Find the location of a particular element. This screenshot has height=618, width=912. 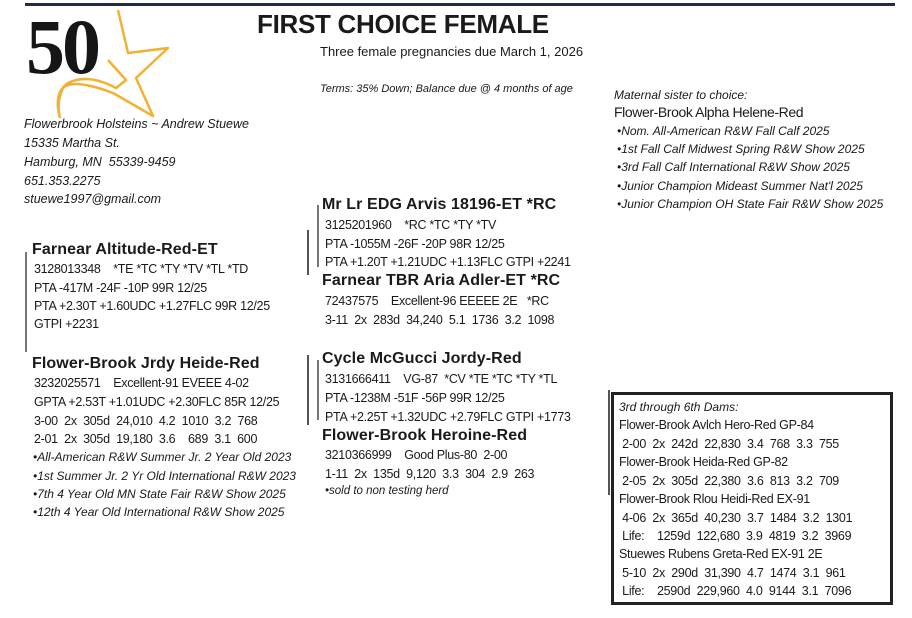

header-rule is located at coordinates (460, 4).